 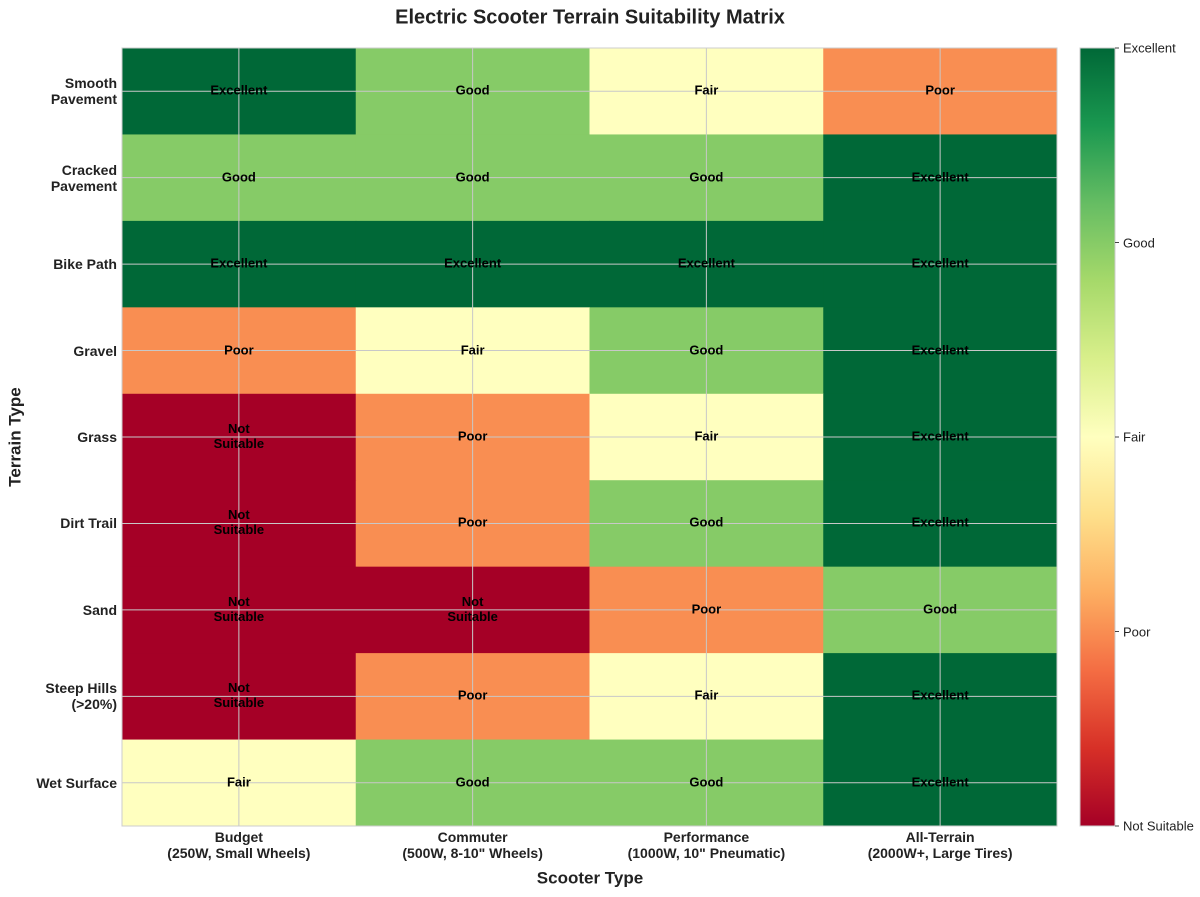 What do you see at coordinates (81, 696) in the screenshot?
I see `y-tick-label: Steep Hills (>20%)` at bounding box center [81, 696].